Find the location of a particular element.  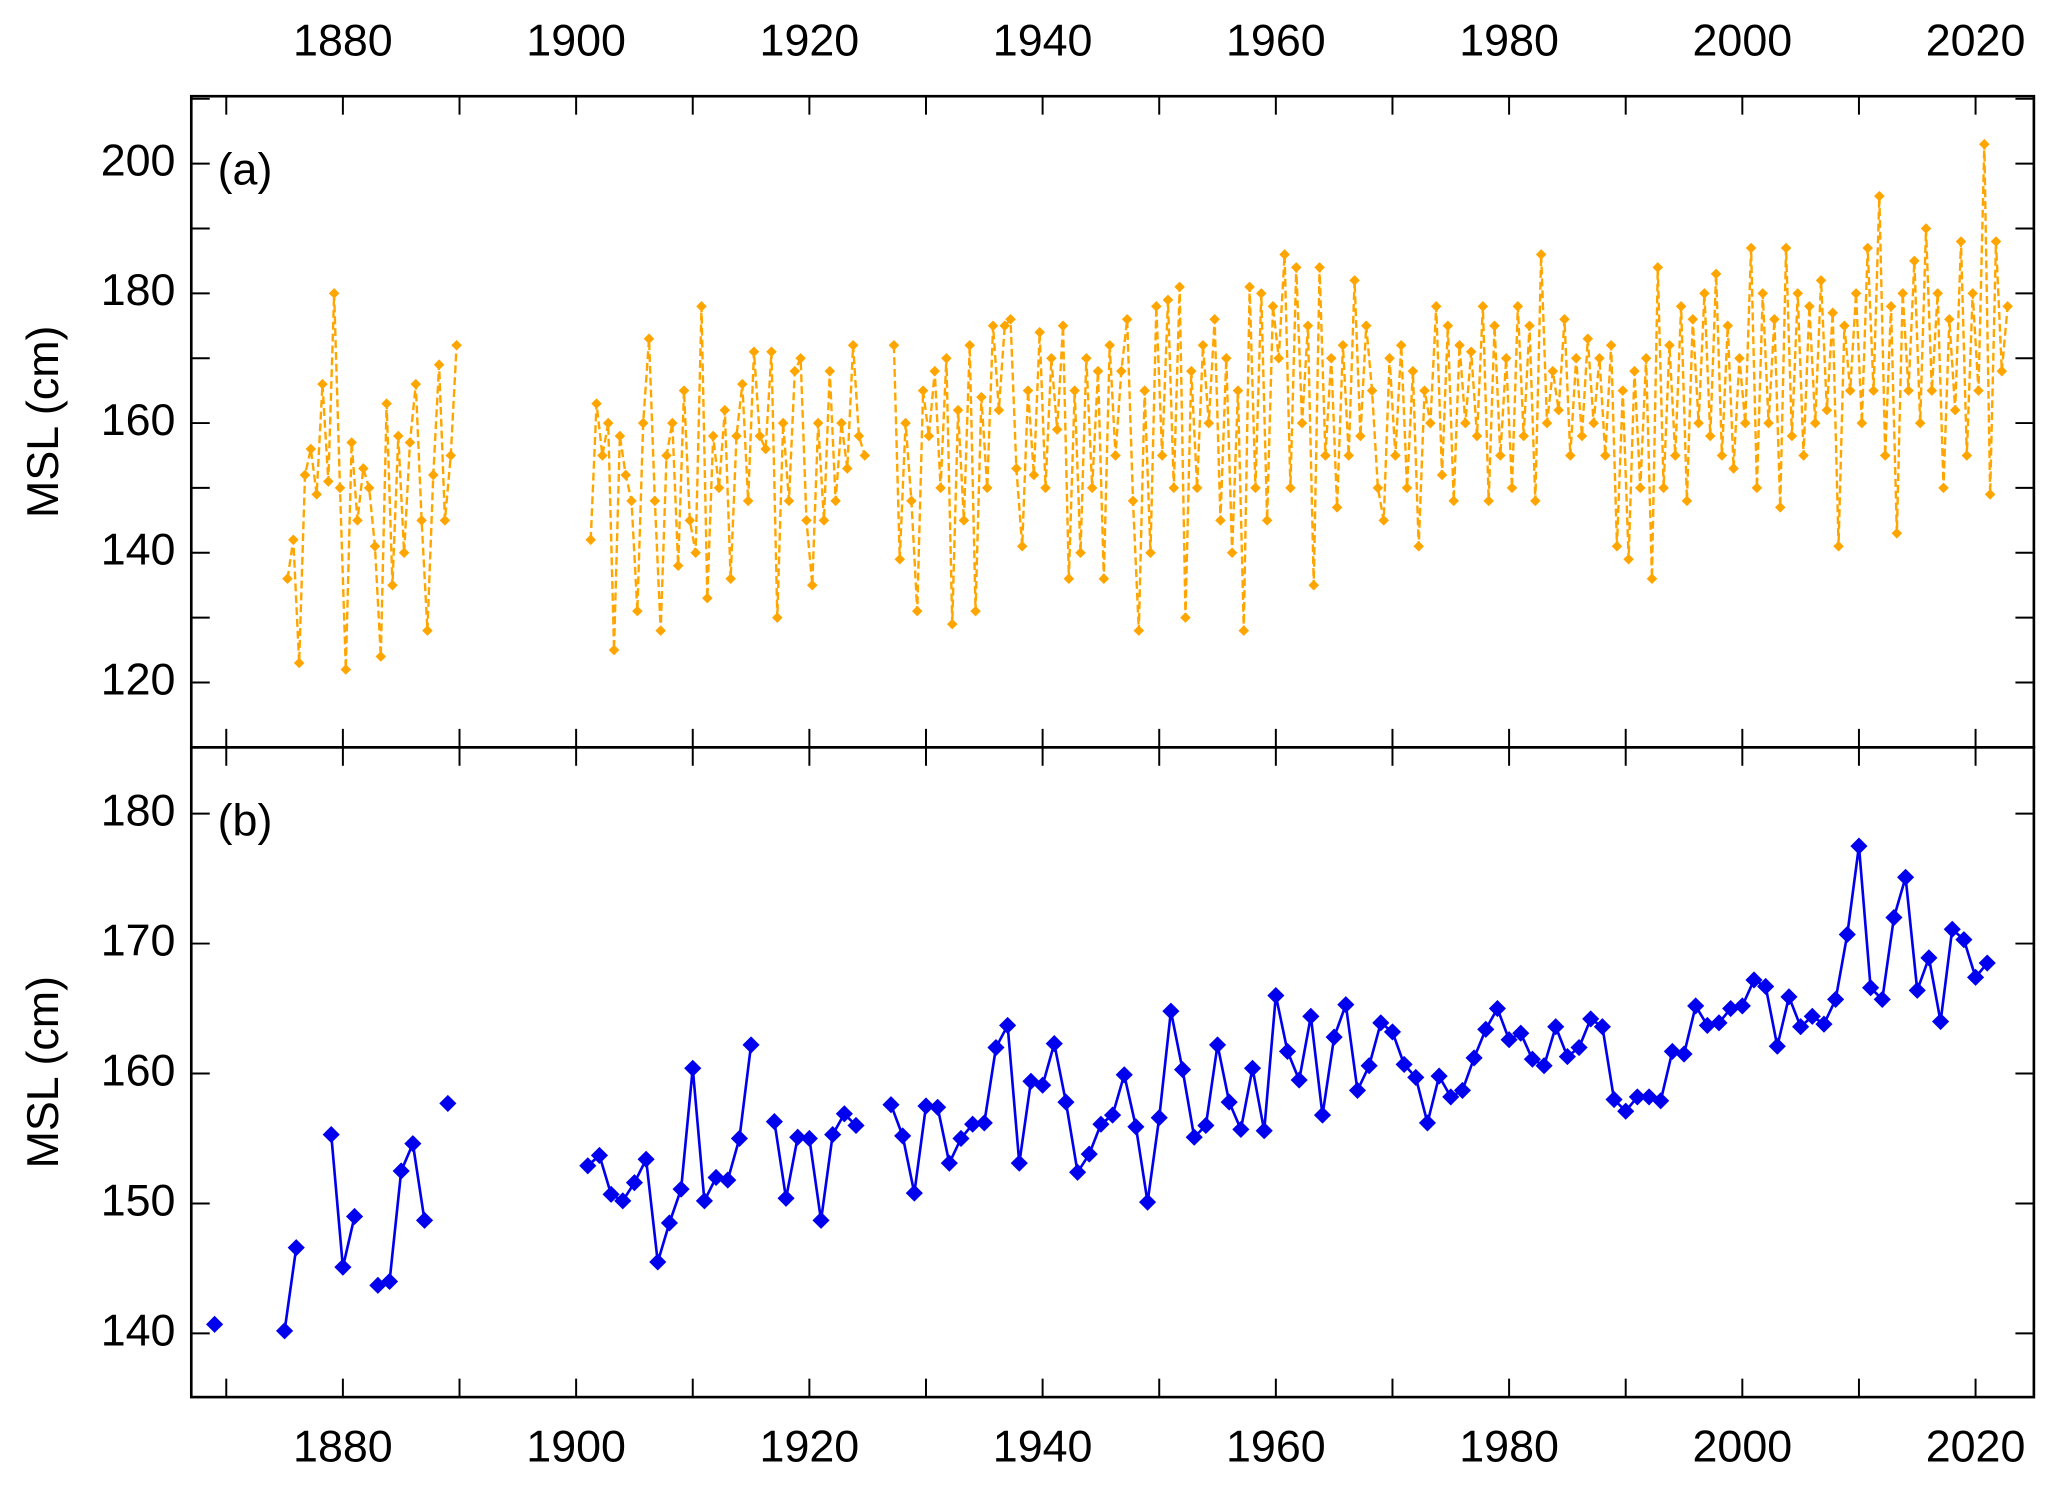

x-tick-label: 1900 is located at coordinates (576, 40).